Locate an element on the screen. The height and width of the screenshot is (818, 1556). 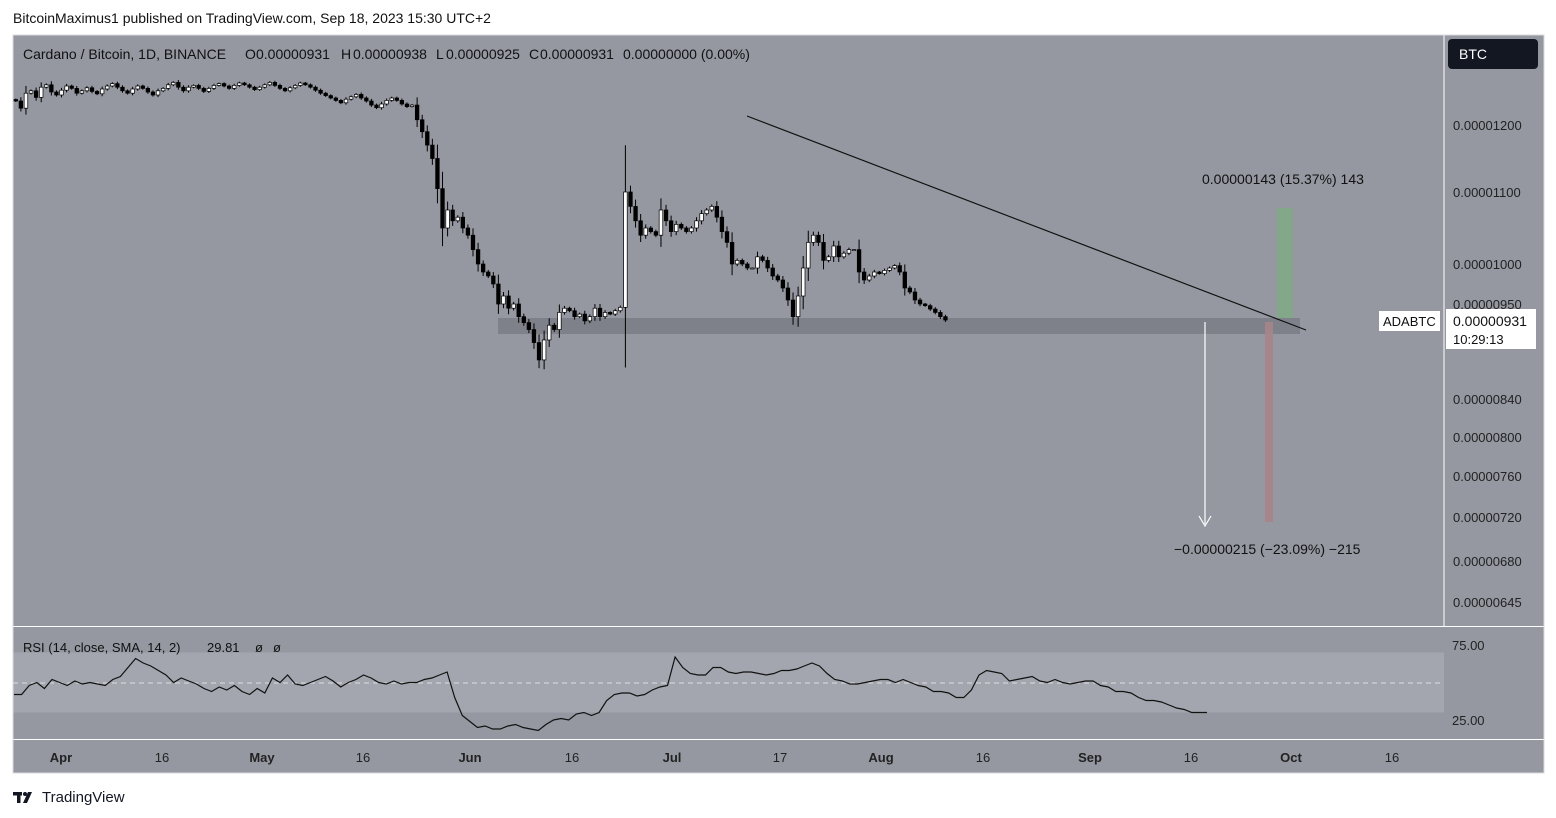
tradingview-footer: TradingView is located at coordinates (69, 797).